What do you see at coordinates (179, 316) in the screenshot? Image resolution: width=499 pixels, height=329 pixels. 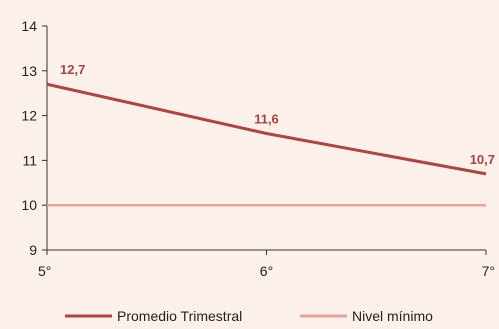 I see `legend-label: Promedio Trimestral` at bounding box center [179, 316].